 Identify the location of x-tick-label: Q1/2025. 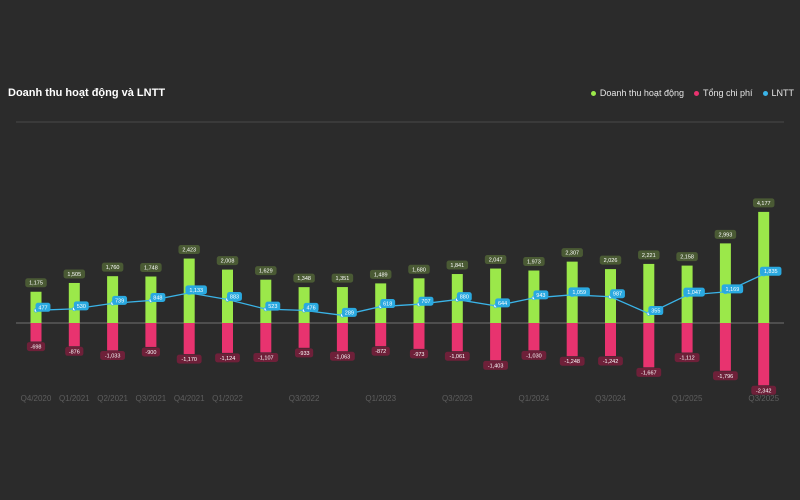
(687, 398).